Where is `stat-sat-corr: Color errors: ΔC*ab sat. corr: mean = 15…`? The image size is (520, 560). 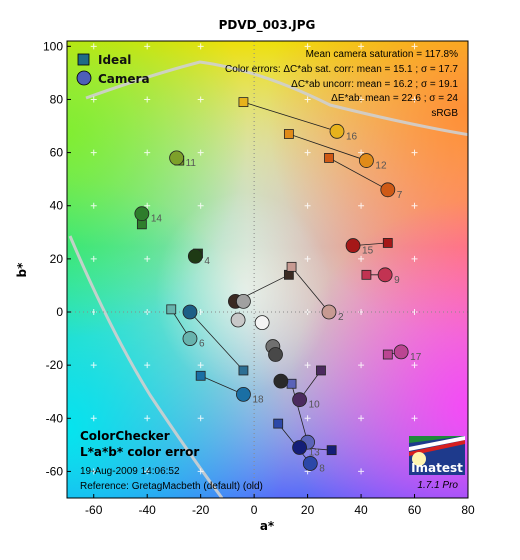
stat-sat-corr: Color errors: ΔC*ab sat. corr: mean = 15… is located at coordinates (341, 69).